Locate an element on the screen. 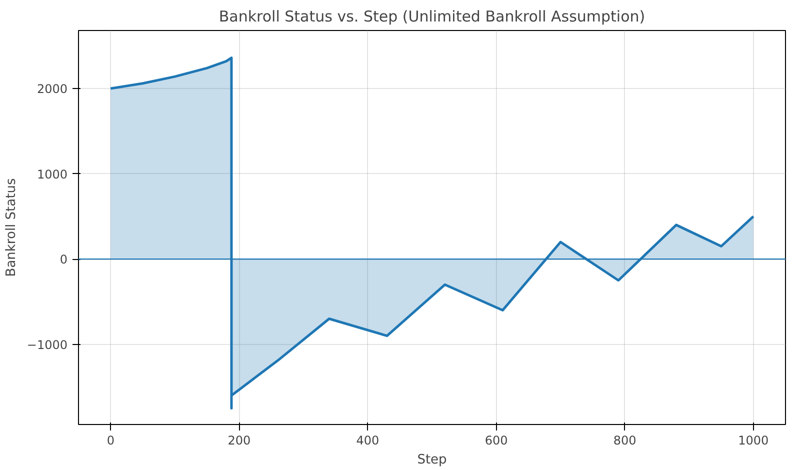  chart-title: Bankroll Status vs. Step (Unlimited Bankroll Assumption) is located at coordinates (432, 17).